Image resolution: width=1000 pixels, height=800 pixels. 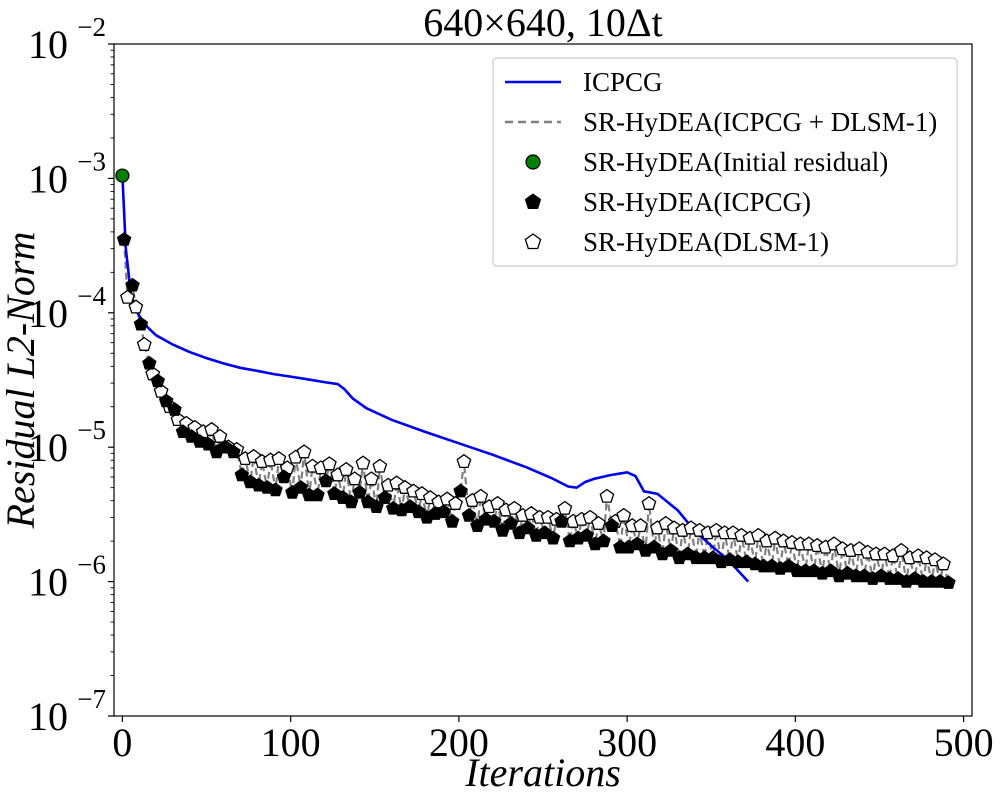 What do you see at coordinates (91, 296) in the screenshot?
I see `y-tick-exponent: −4` at bounding box center [91, 296].